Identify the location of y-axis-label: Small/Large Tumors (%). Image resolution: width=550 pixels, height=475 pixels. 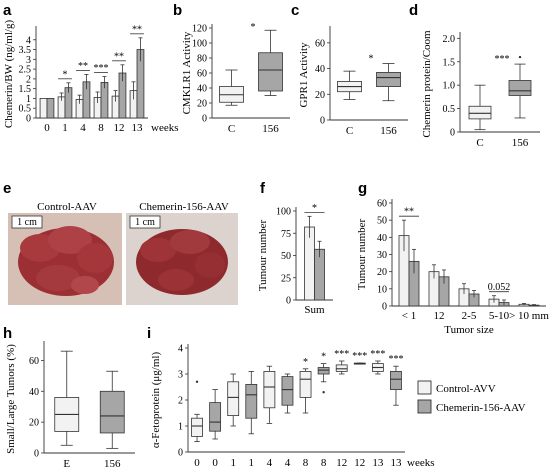
(11, 399).